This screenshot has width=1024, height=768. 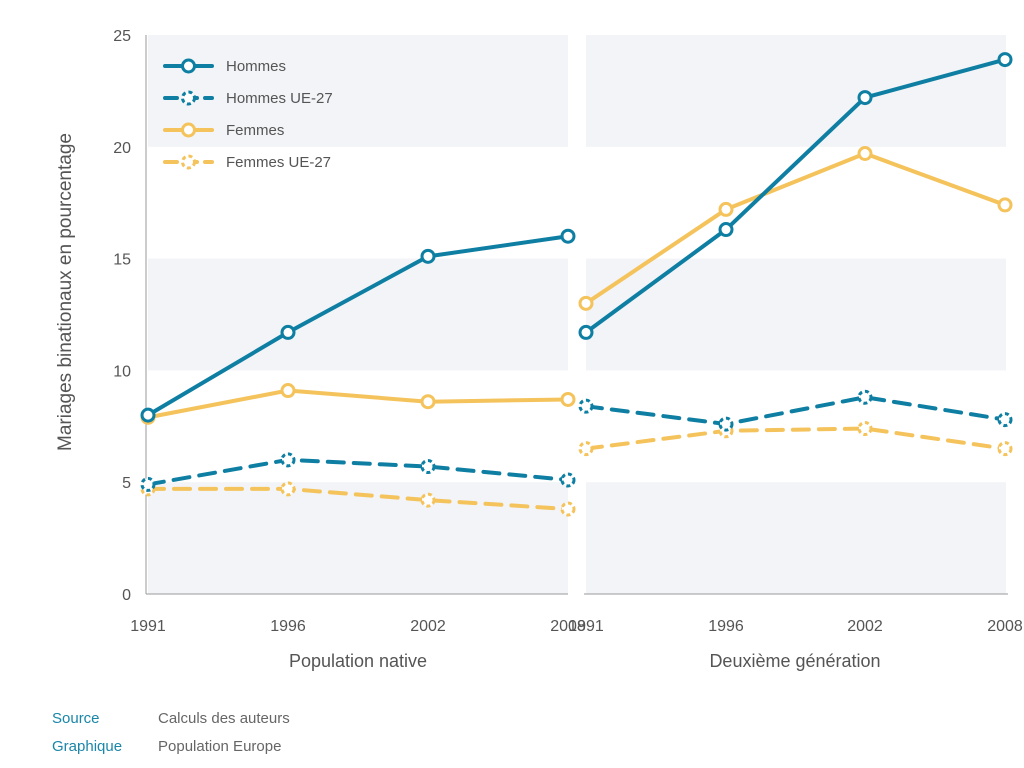 I want to click on footer-source: Source Calculs des auteurs, so click(x=171, y=718).